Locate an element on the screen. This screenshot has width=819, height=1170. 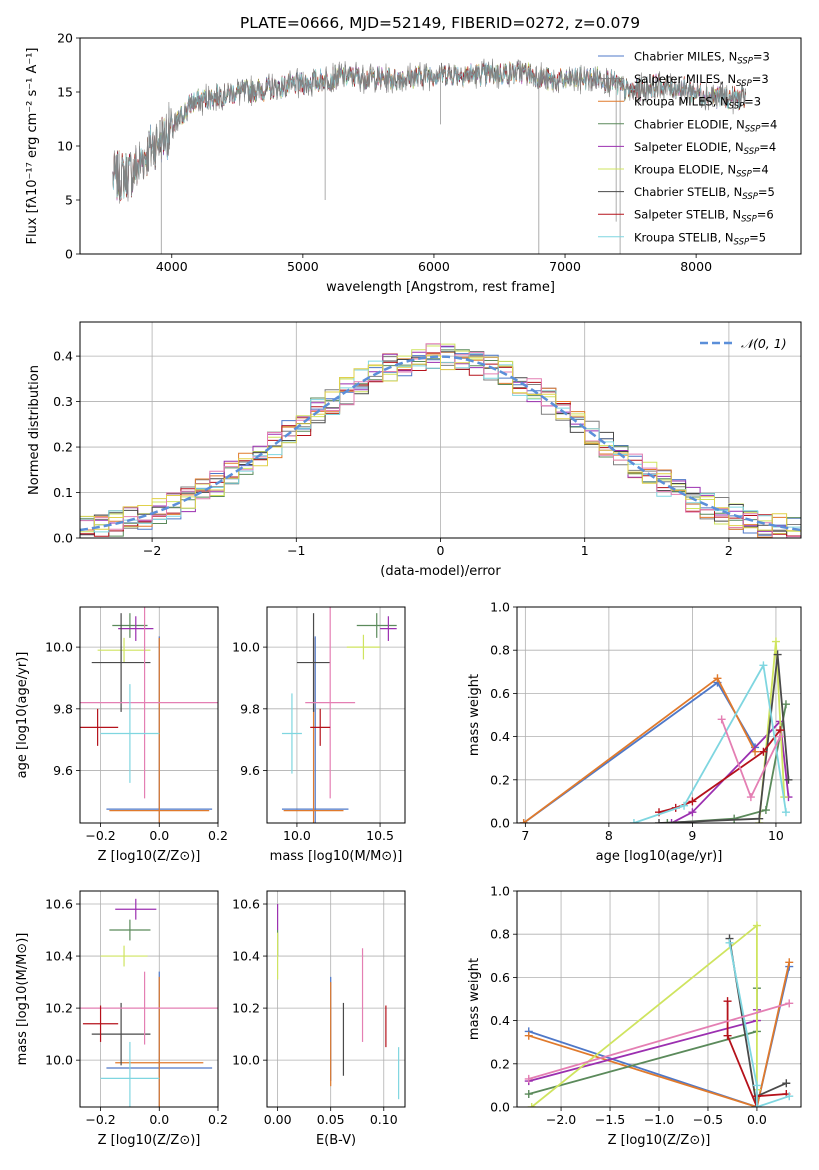
legend-label: Kroupa MILES, NSSP=3 is located at coordinates (697, 103).